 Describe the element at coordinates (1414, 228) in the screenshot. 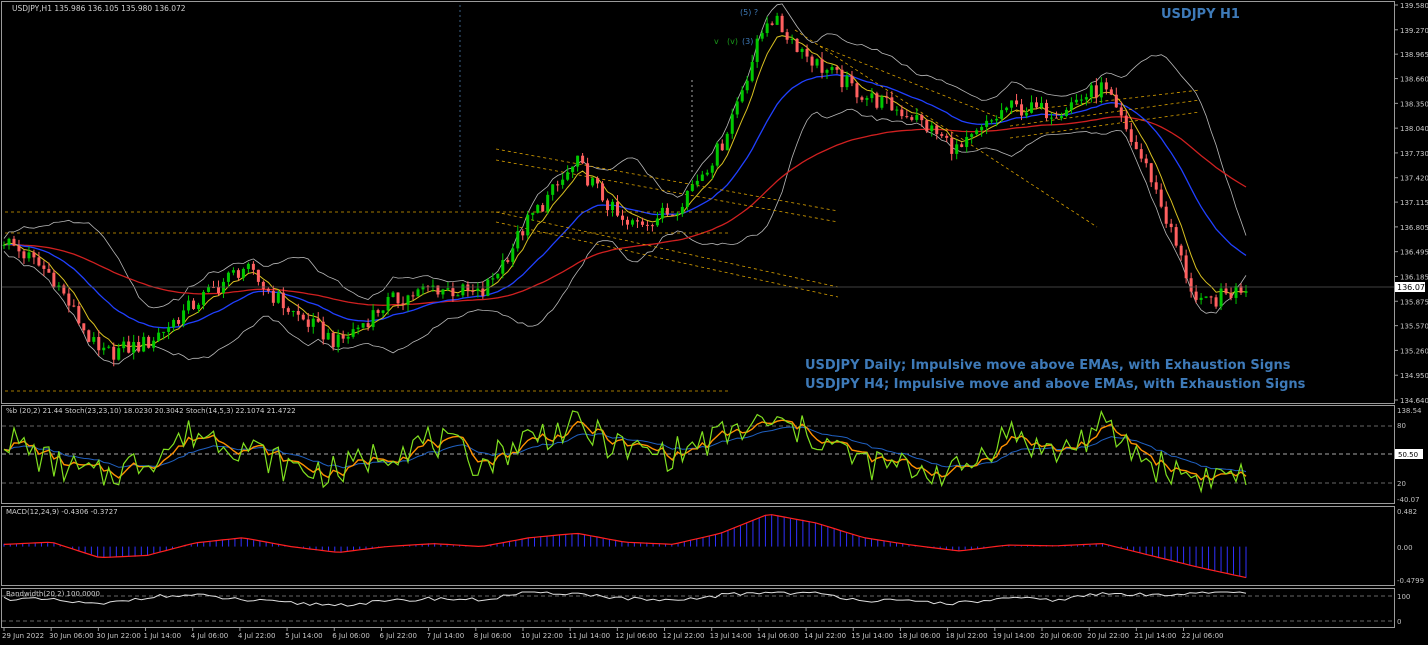

I see `price-tick-label: 136.805` at that location.